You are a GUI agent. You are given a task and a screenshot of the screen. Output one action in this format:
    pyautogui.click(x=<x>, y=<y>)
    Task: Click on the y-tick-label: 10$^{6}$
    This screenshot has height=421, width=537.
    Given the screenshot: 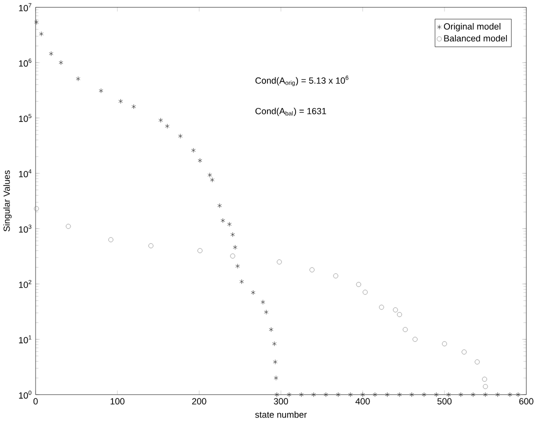 What is the action you would take?
    pyautogui.click(x=25, y=62)
    